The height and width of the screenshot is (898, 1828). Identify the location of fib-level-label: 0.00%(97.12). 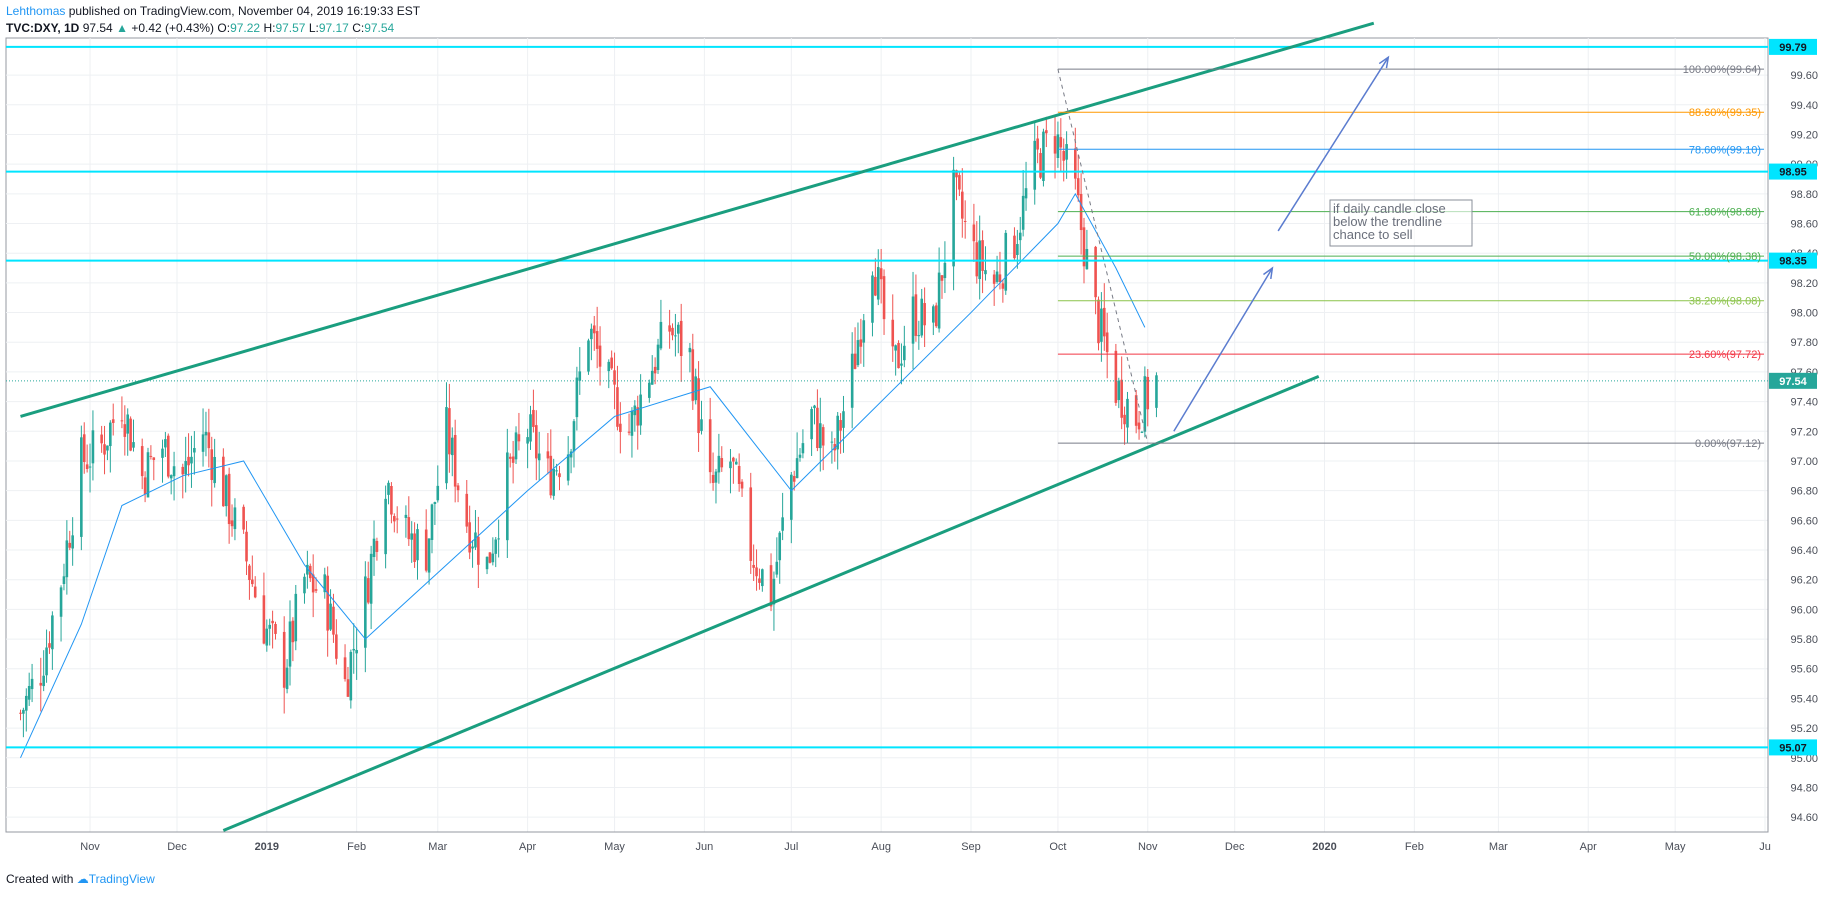
(1728, 444).